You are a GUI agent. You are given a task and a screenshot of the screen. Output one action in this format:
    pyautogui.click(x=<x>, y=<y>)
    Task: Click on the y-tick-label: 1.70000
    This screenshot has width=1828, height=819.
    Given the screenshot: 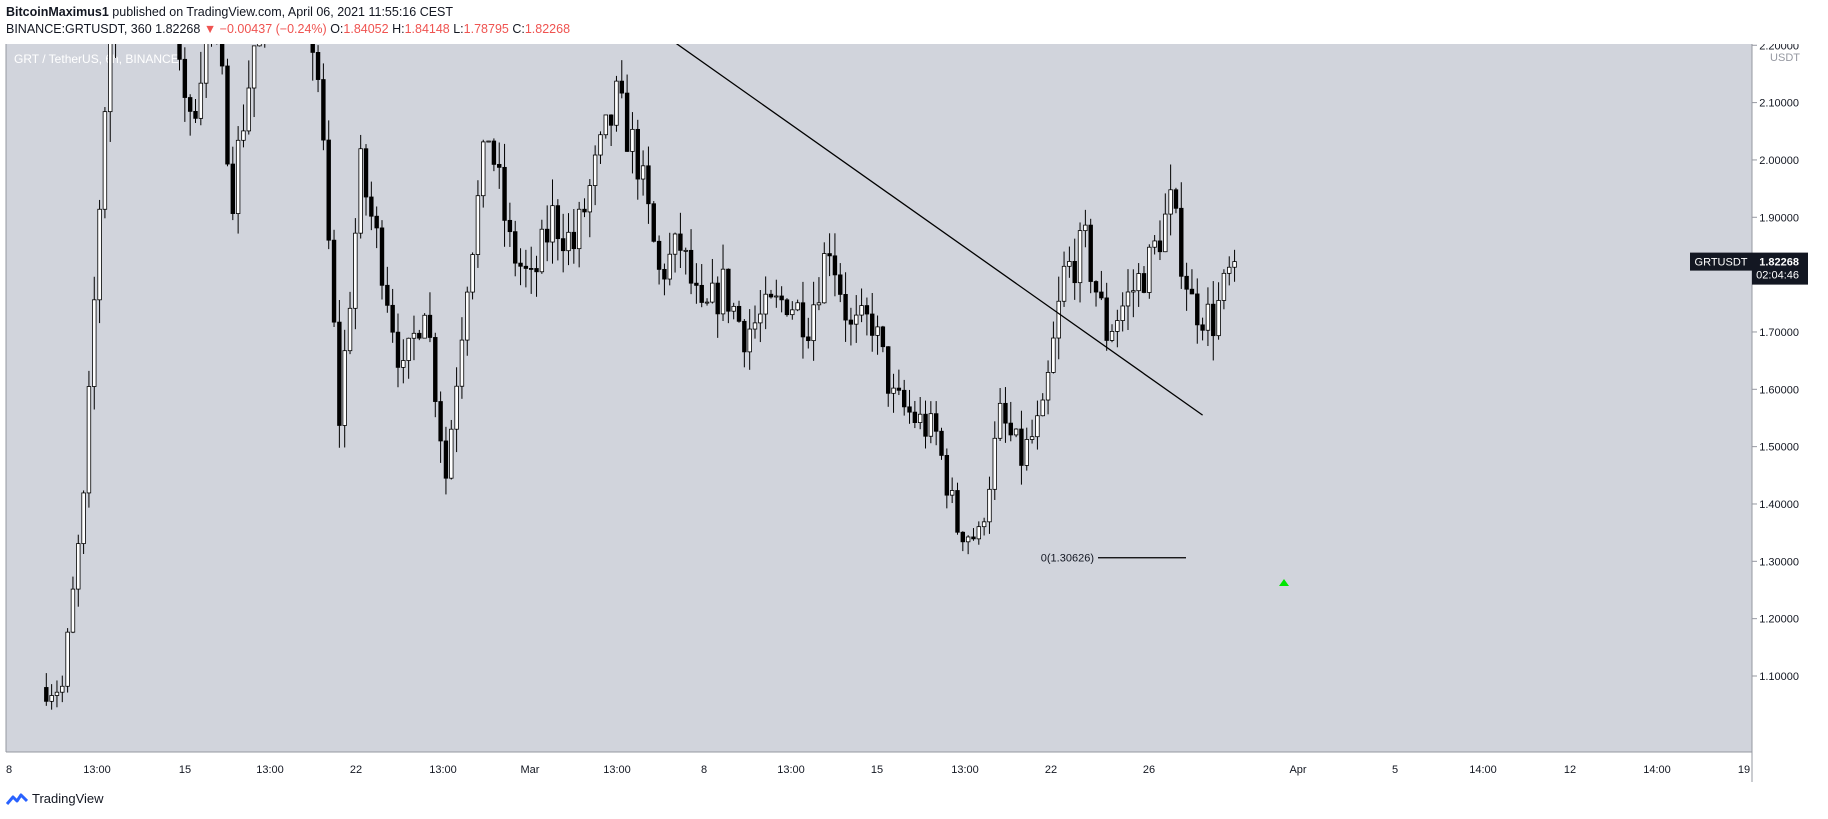 What is the action you would take?
    pyautogui.click(x=1779, y=333)
    